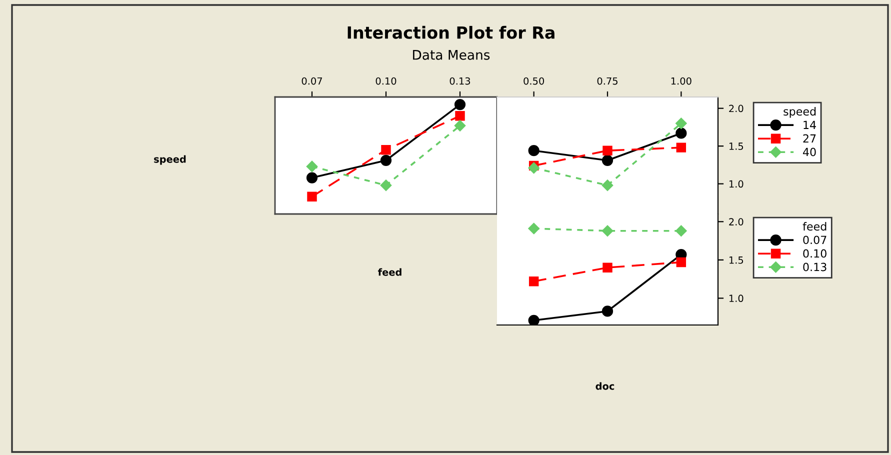 The image size is (891, 455). Describe the element at coordinates (534, 81) in the screenshot. I see `x-tick-label: 0.50` at that location.